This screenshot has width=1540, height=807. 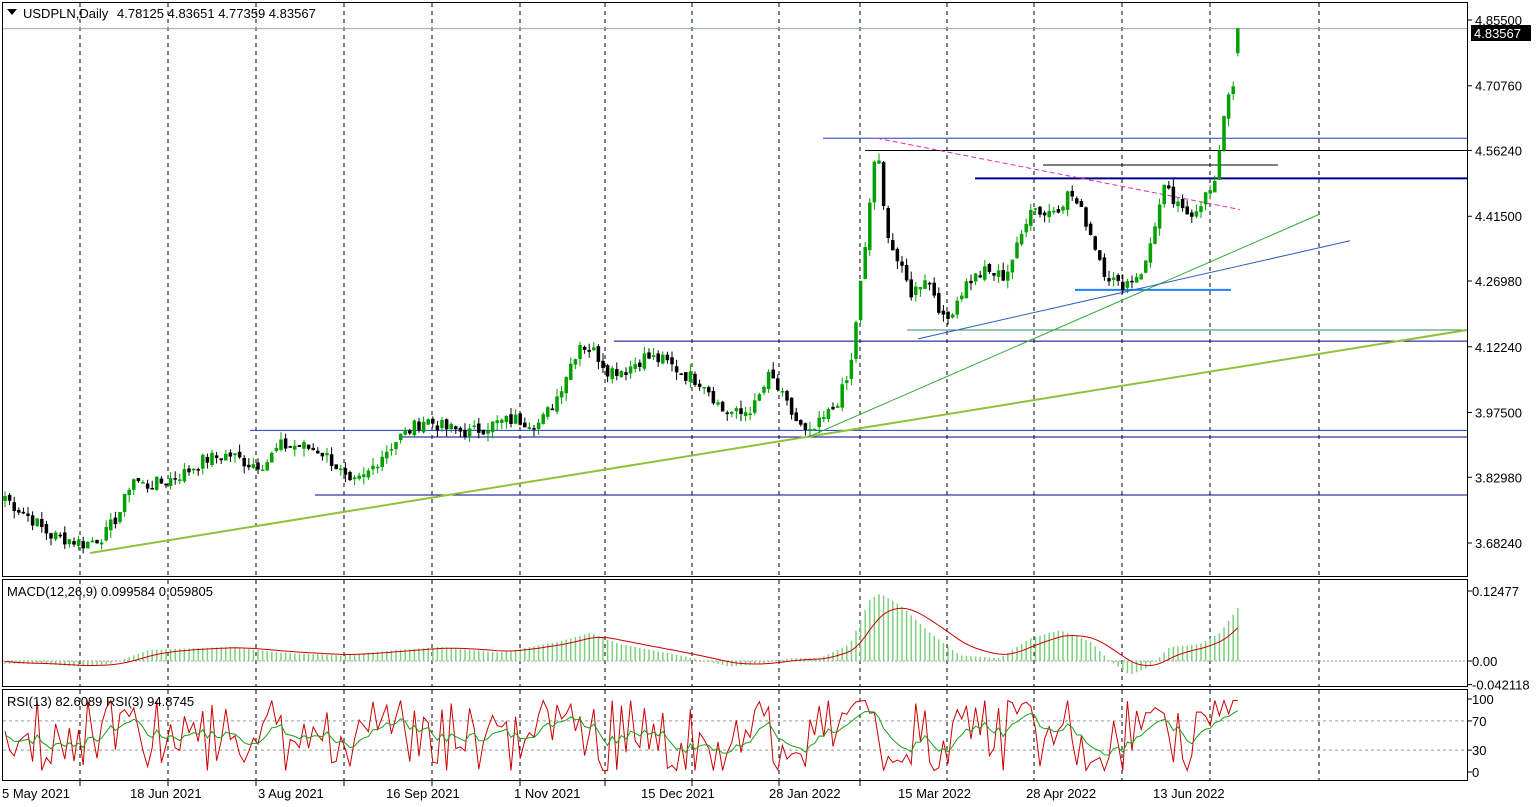 I want to click on macd-panel, so click(x=735, y=633).